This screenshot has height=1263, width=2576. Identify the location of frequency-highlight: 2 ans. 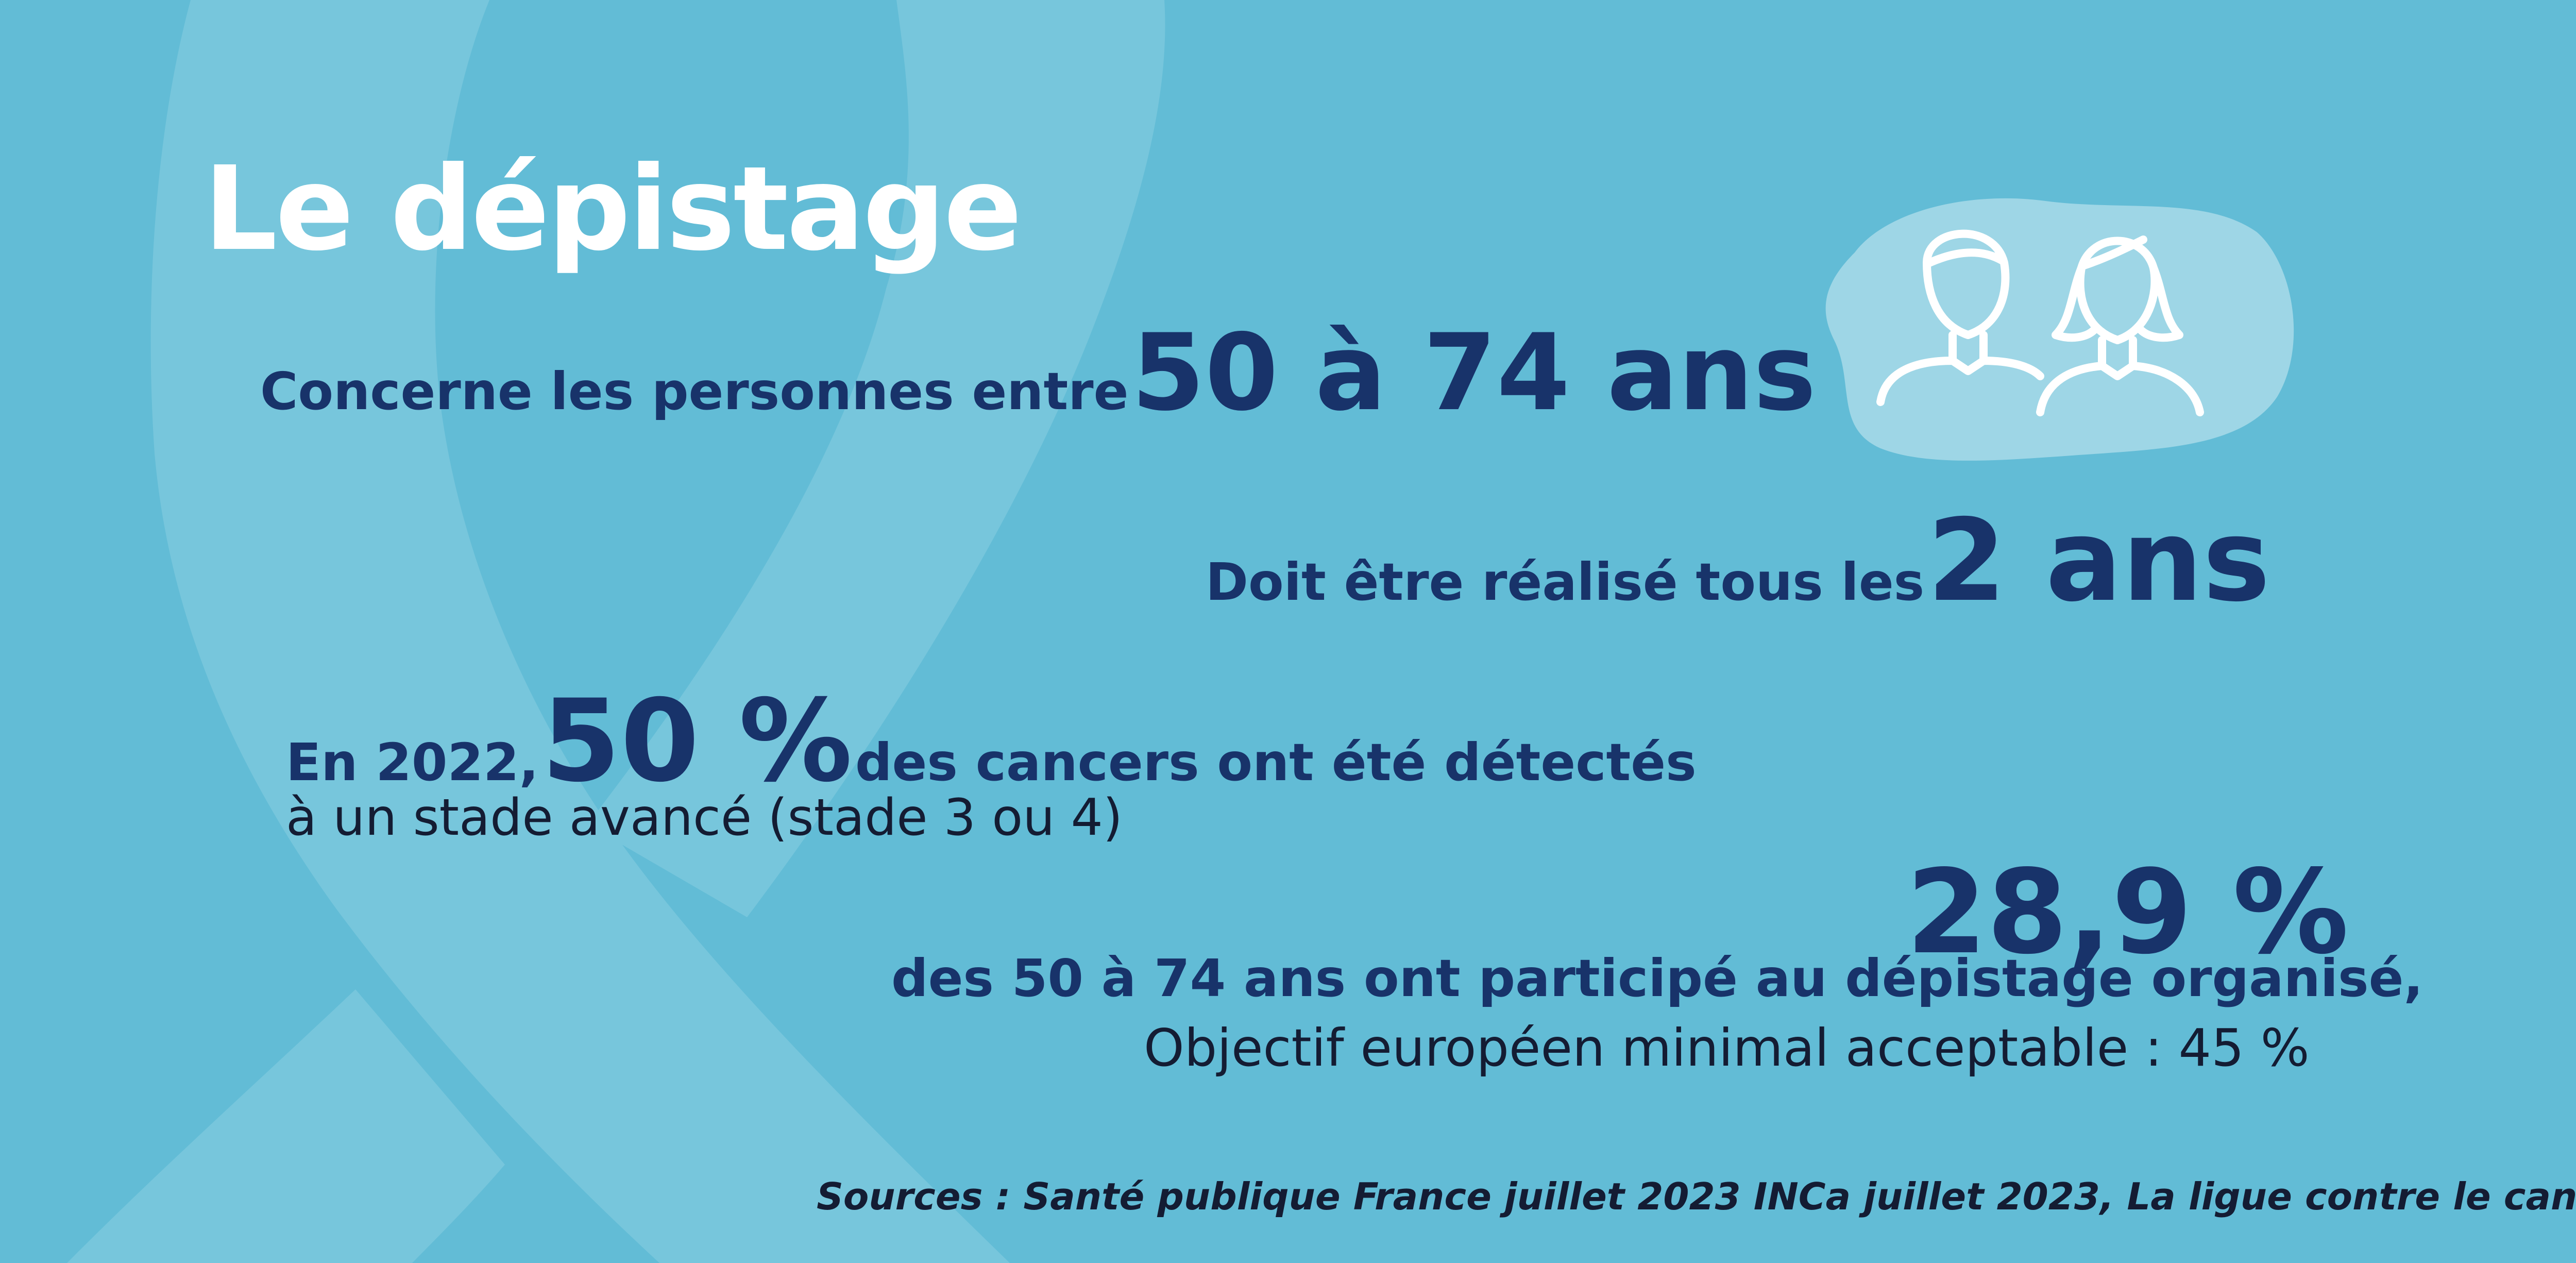
(2098, 561).